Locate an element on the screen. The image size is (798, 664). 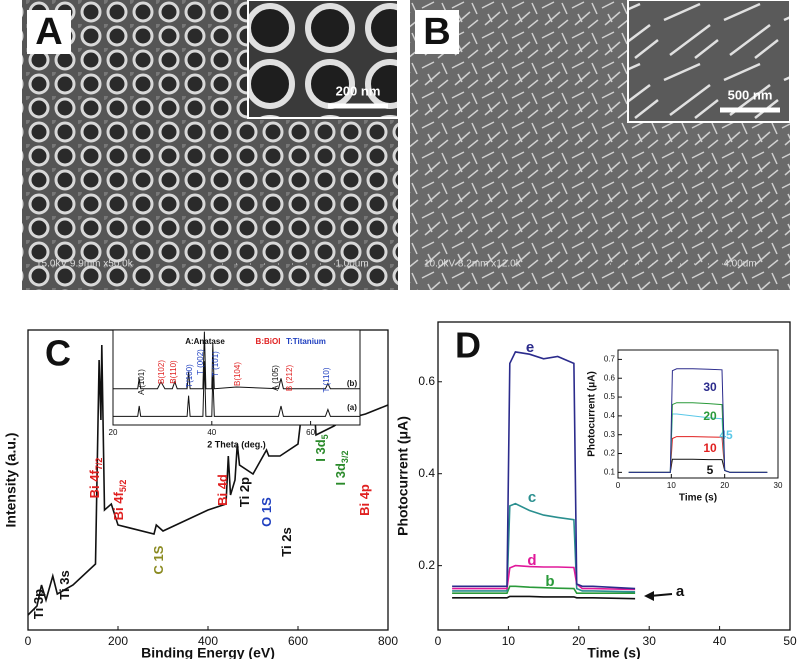
x-tick-label: 60 is located at coordinates (310, 432).